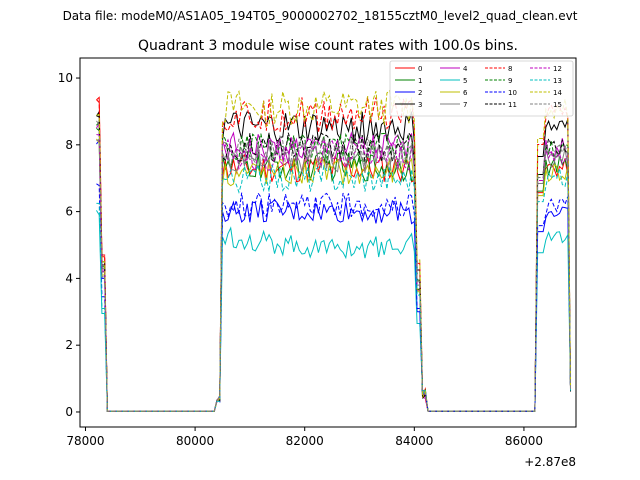 The height and width of the screenshot is (480, 640). What do you see at coordinates (69, 412) in the screenshot?
I see `y-tick-label: 0` at bounding box center [69, 412].